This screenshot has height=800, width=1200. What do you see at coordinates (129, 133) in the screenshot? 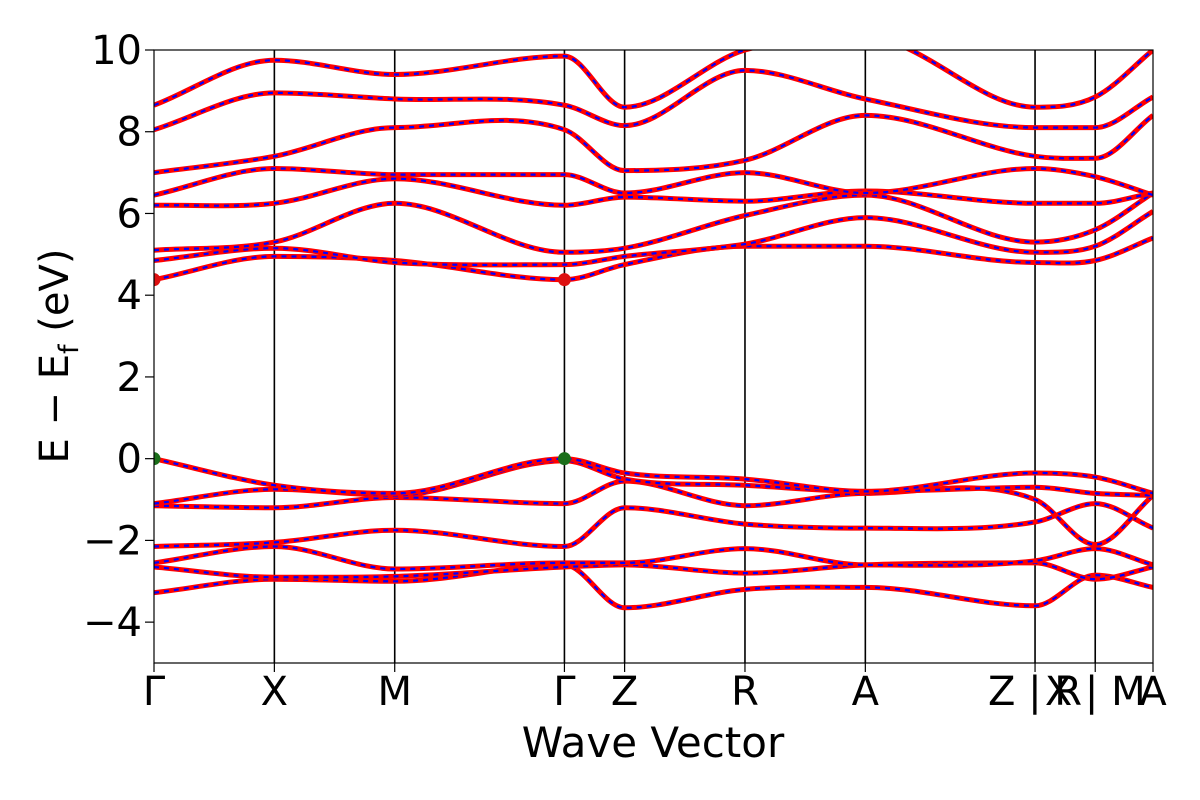
I see `y-tick-label-6: 8` at bounding box center [129, 133].